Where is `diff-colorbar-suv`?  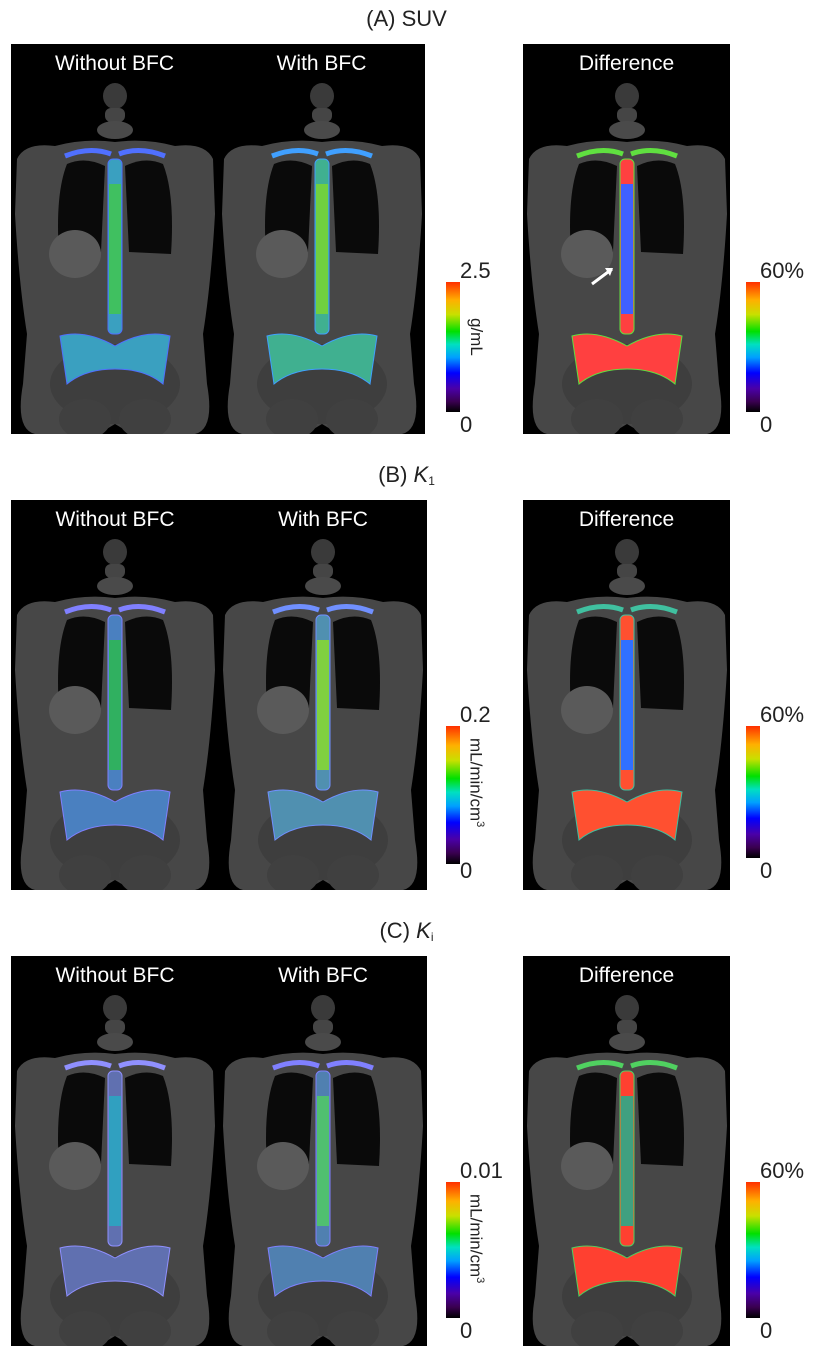 diff-colorbar-suv is located at coordinates (753, 347).